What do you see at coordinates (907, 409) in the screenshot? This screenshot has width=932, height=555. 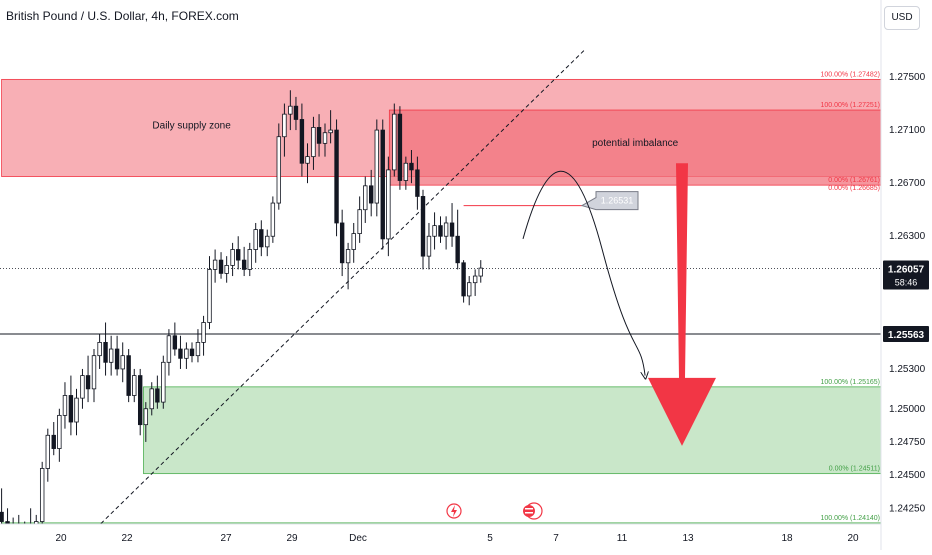 I see `y-tick-label: 1.25000` at bounding box center [907, 409].